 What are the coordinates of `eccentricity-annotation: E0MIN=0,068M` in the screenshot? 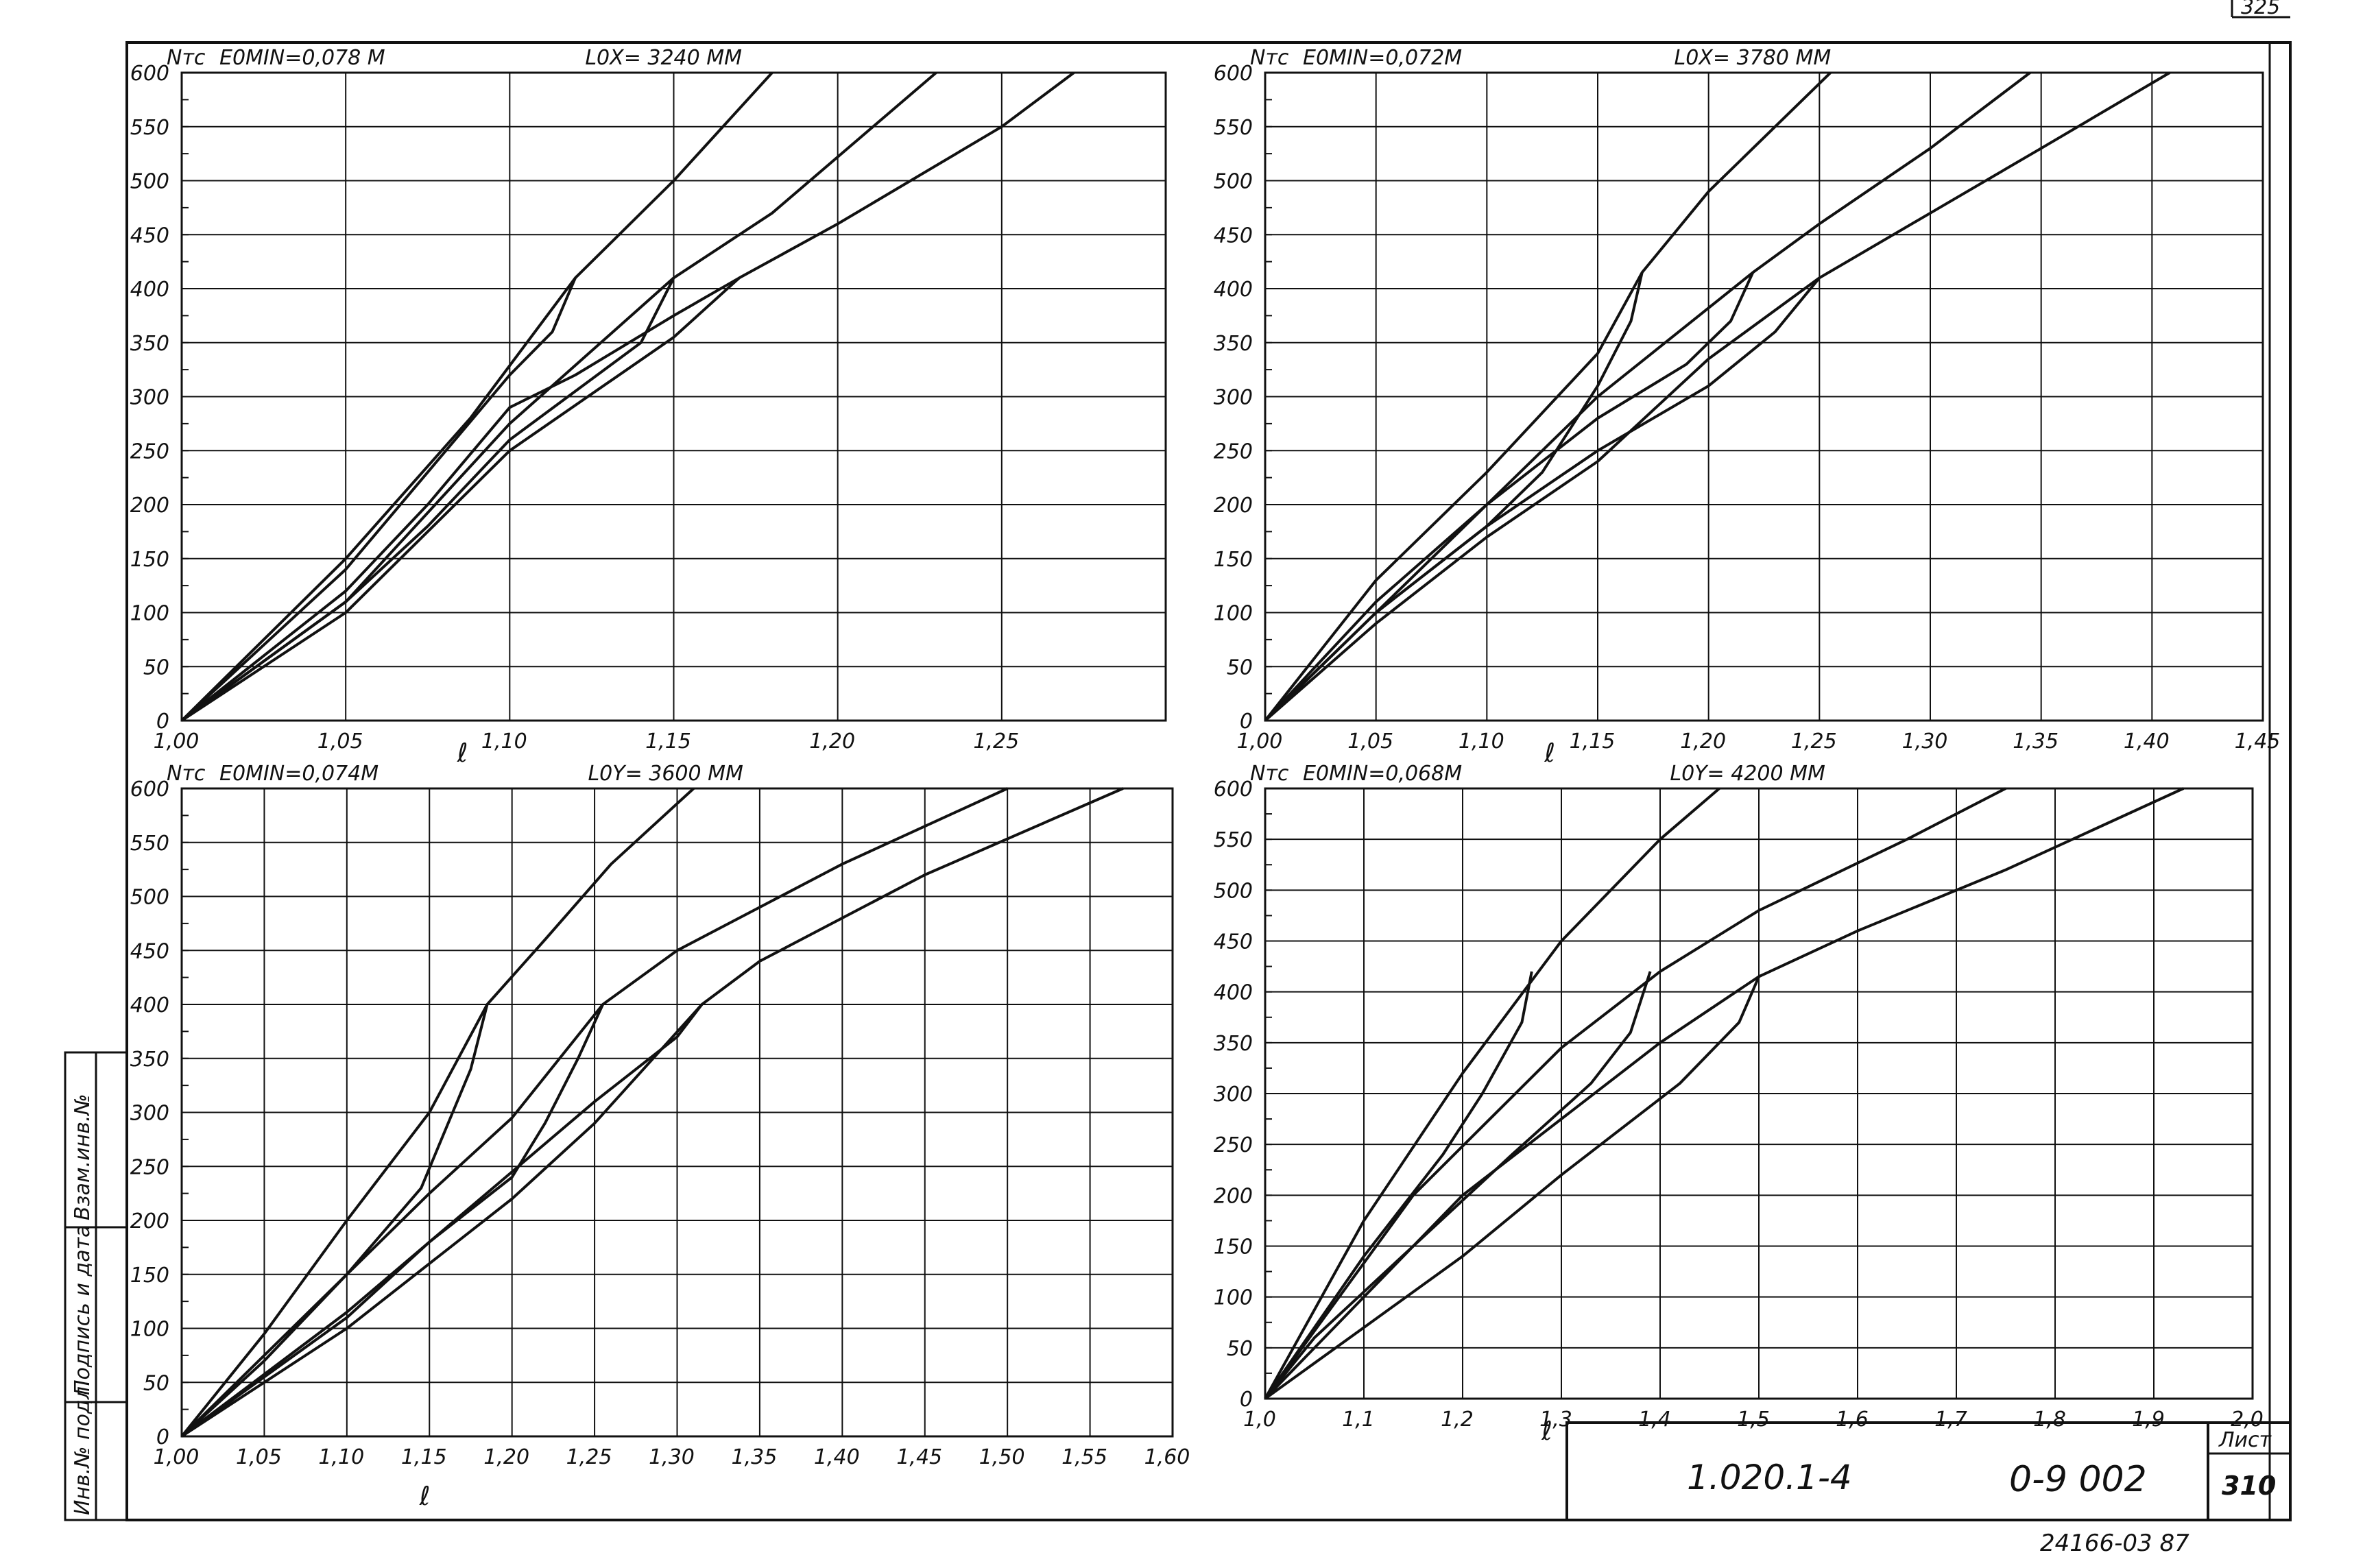 It's located at (1382, 774).